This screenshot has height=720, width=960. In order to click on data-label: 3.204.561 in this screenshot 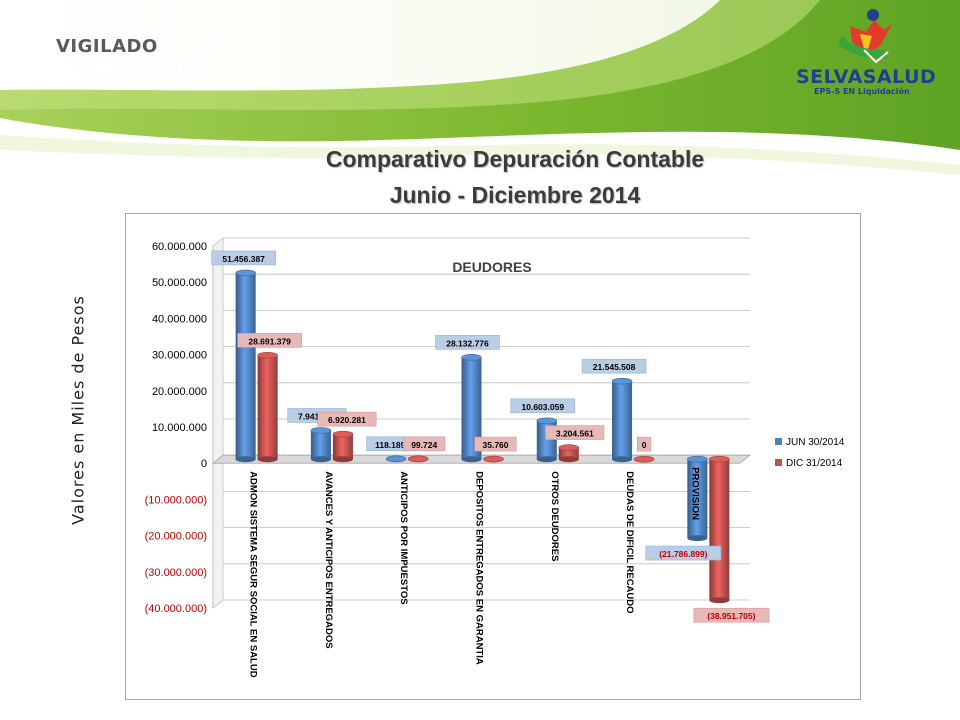, I will do `click(575, 432)`.